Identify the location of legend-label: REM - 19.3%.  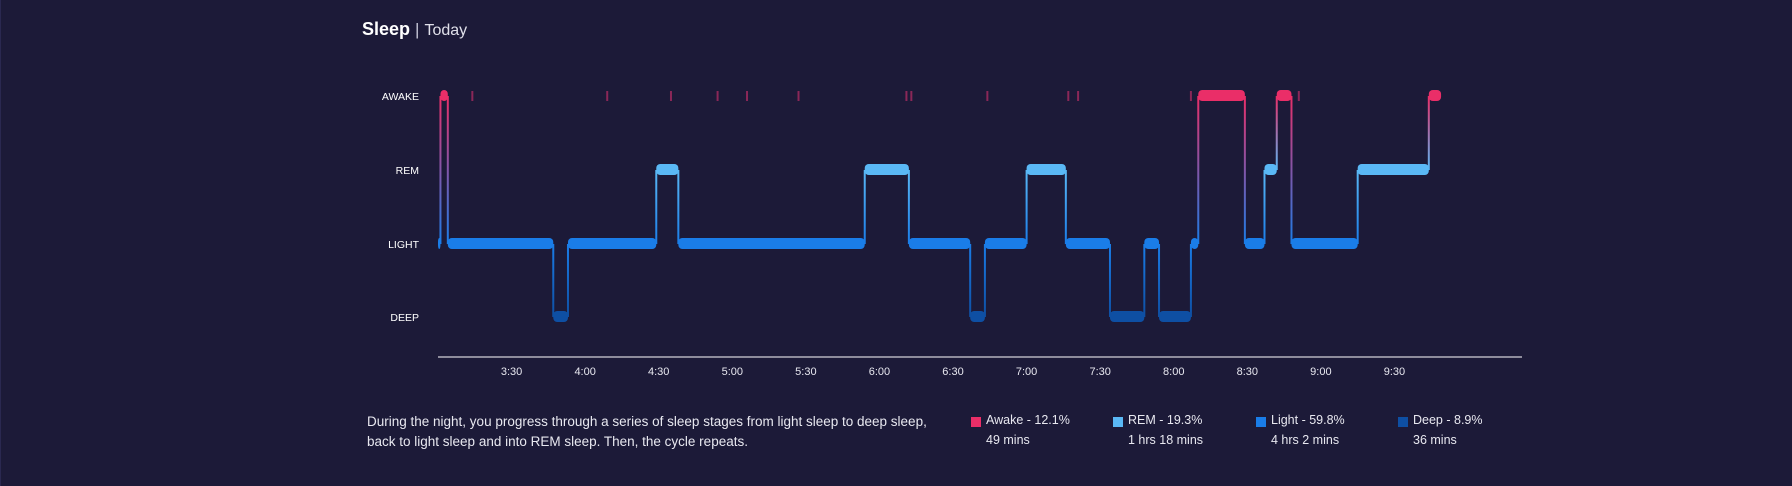
(1165, 420).